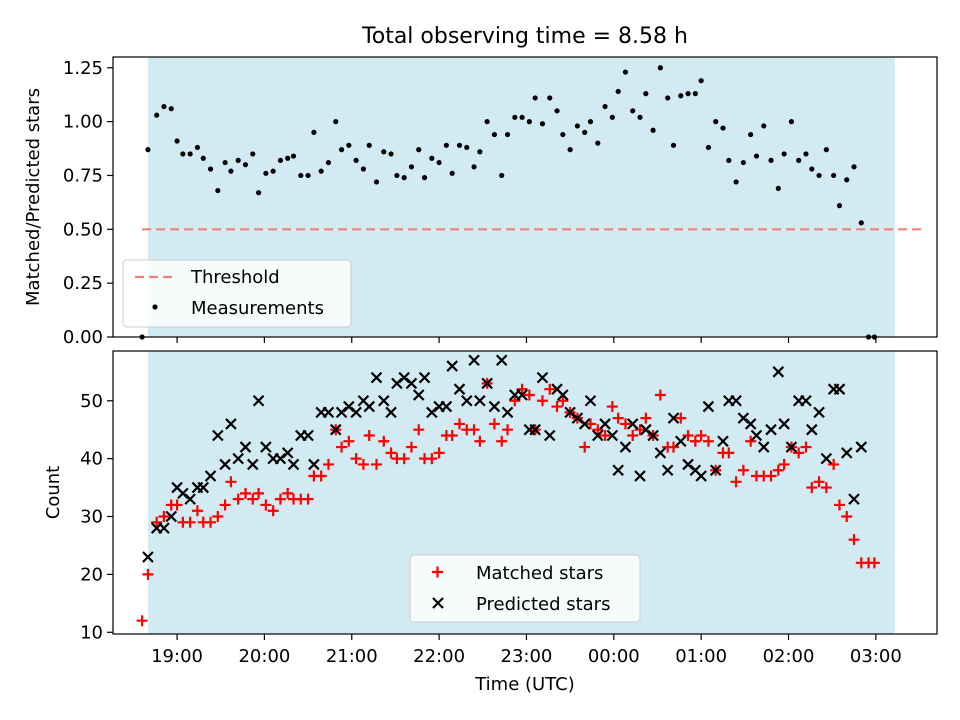  Describe the element at coordinates (527, 656) in the screenshot. I see `x-tick-label: 23:00` at that location.